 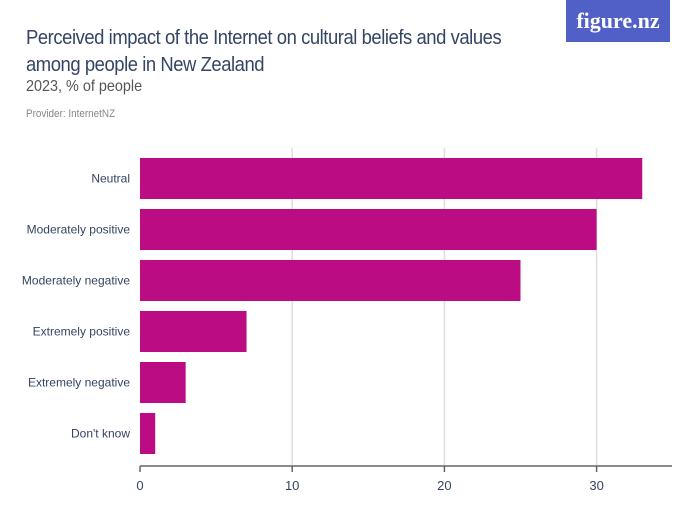 What do you see at coordinates (163, 382) in the screenshot?
I see `bar-extremely-negative` at bounding box center [163, 382].